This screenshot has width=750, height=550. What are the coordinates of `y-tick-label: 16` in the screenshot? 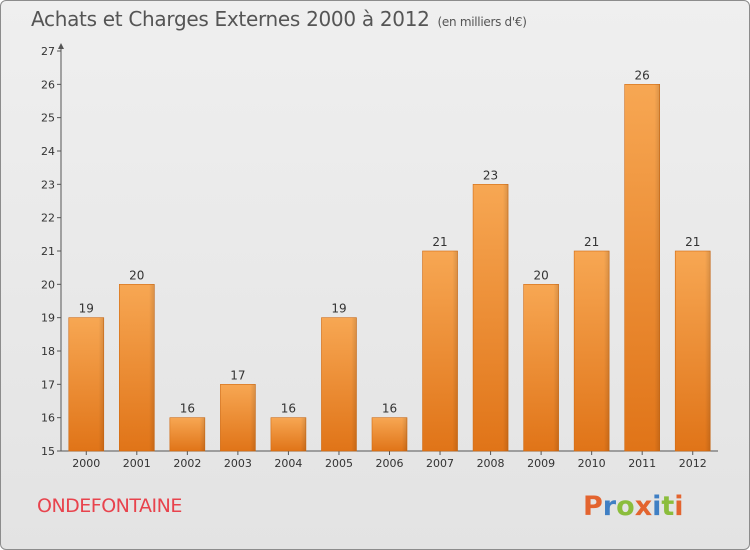 It's located at (48, 418).